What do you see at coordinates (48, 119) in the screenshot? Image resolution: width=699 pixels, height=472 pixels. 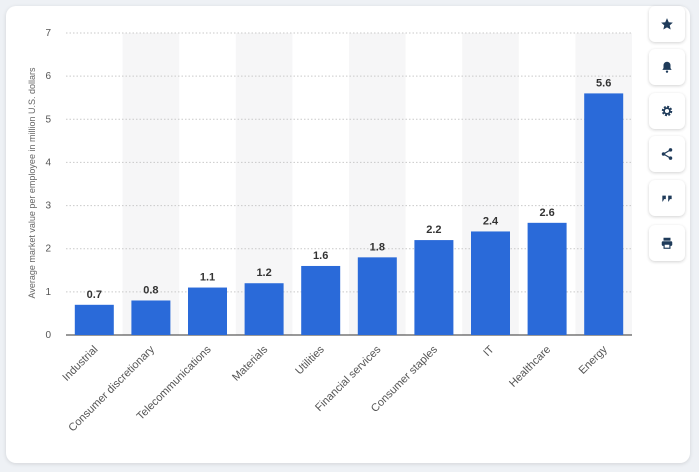 I see `y-tick-label: 5` at bounding box center [48, 119].